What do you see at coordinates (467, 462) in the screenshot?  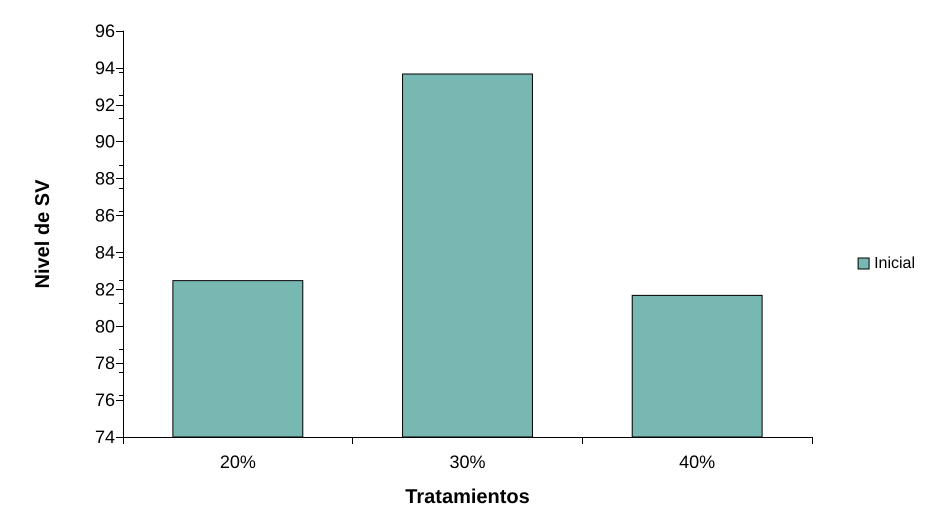 I see `x-tick-label: 30%` at bounding box center [467, 462].